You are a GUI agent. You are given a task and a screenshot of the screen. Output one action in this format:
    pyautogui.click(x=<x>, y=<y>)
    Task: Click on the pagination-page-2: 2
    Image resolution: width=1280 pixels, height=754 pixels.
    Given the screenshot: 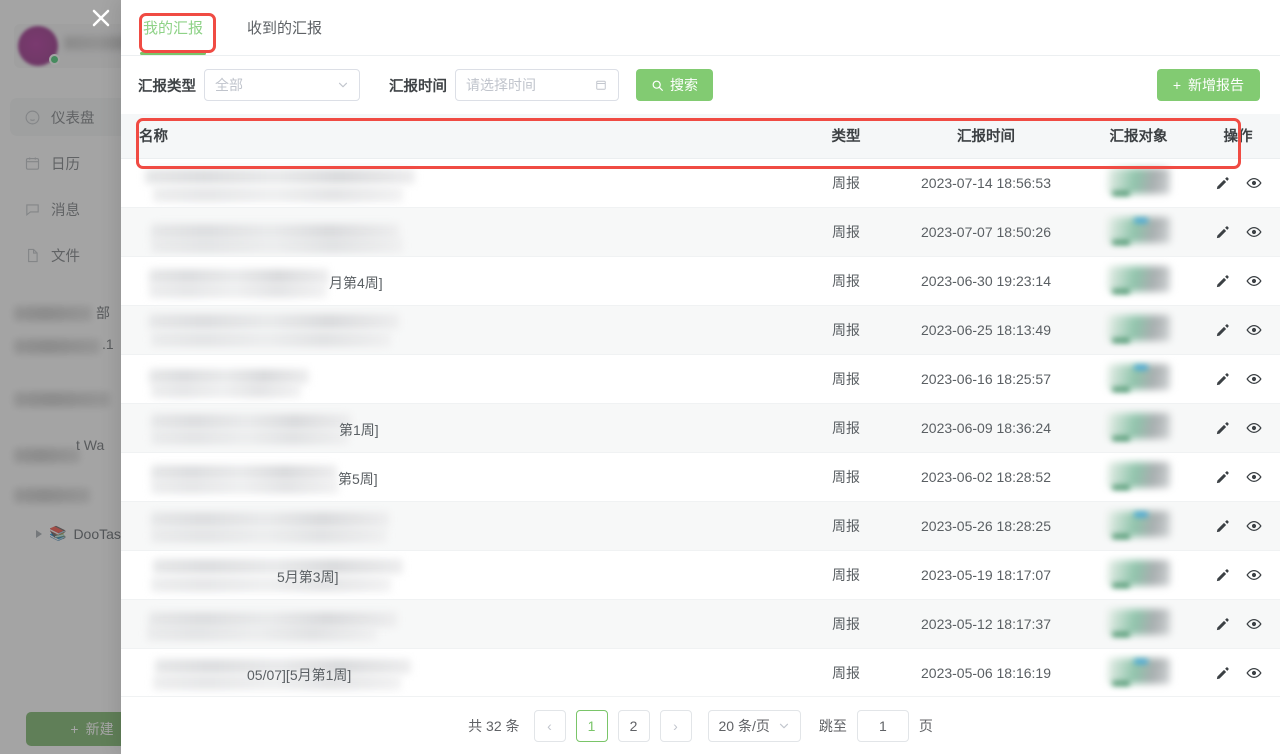 What is the action you would take?
    pyautogui.click(x=633, y=725)
    